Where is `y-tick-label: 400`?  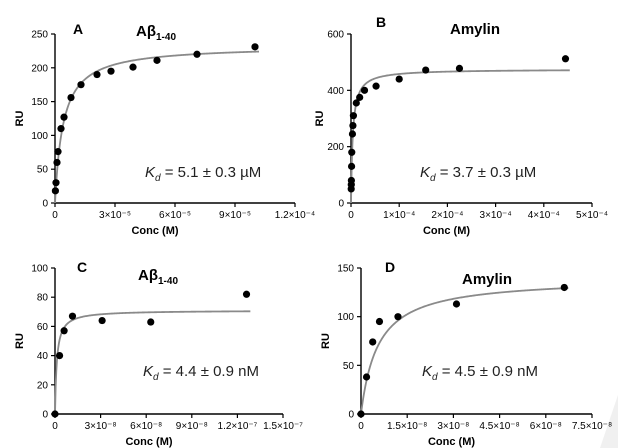
y-tick-label: 400 is located at coordinates (335, 91).